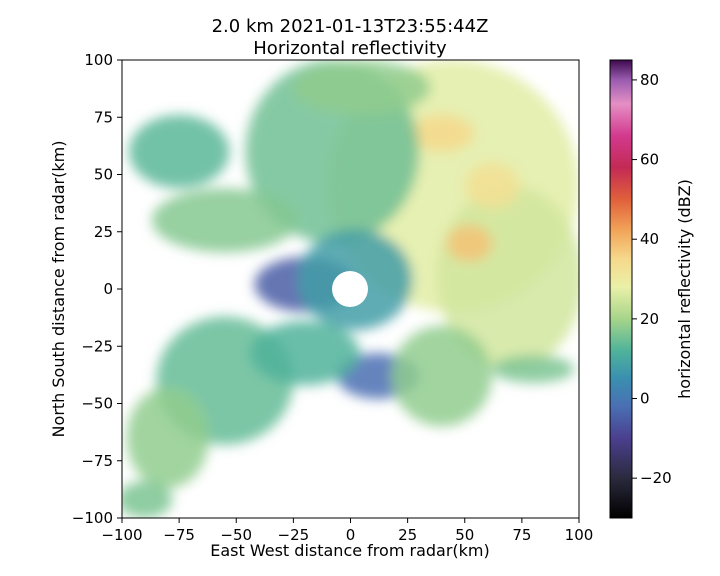 This screenshot has height=576, width=720. I want to click on echo-south-west-green, so click(167, 438).